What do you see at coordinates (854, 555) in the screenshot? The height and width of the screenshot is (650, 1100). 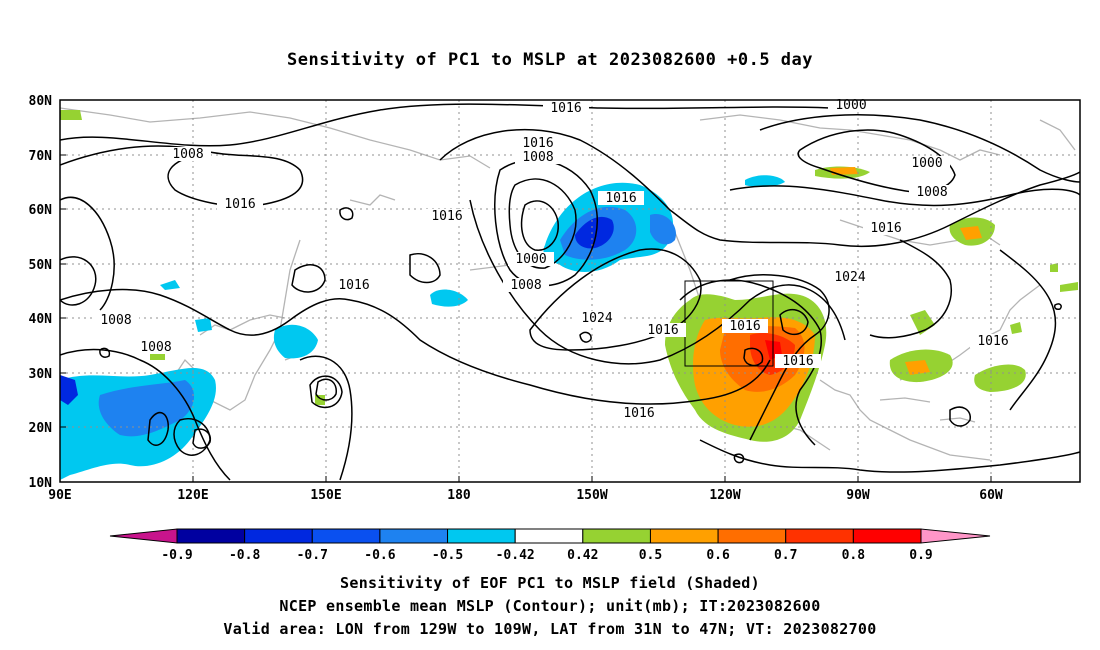 I see `colorbar-label: 0.8` at bounding box center [854, 555].